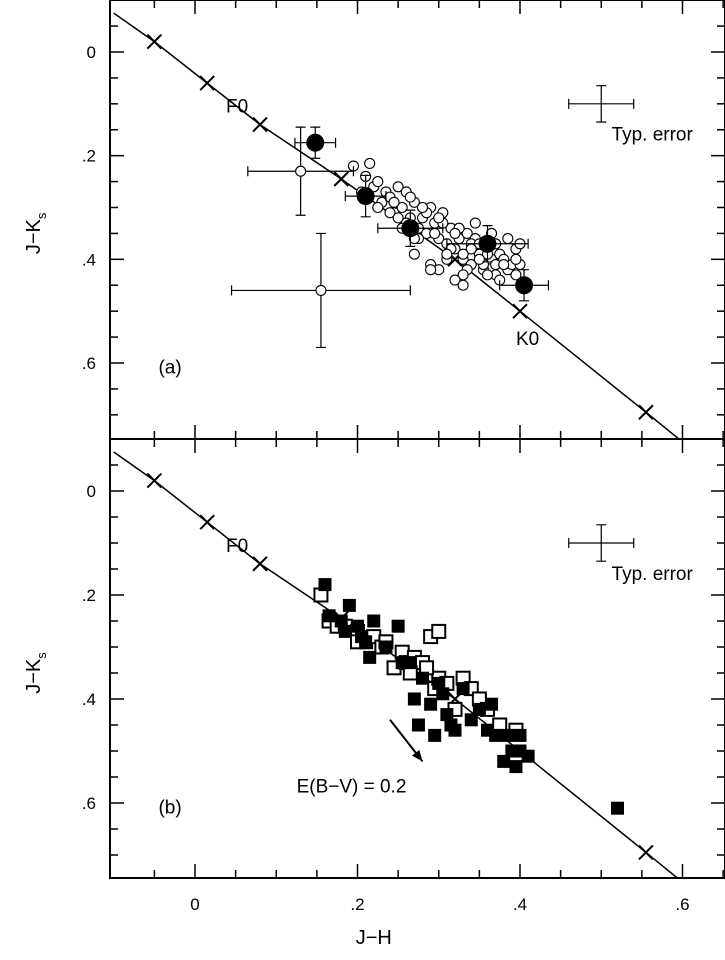  Describe the element at coordinates (417, 755) in the screenshot. I see `reddening-vector-arrowhead` at that location.